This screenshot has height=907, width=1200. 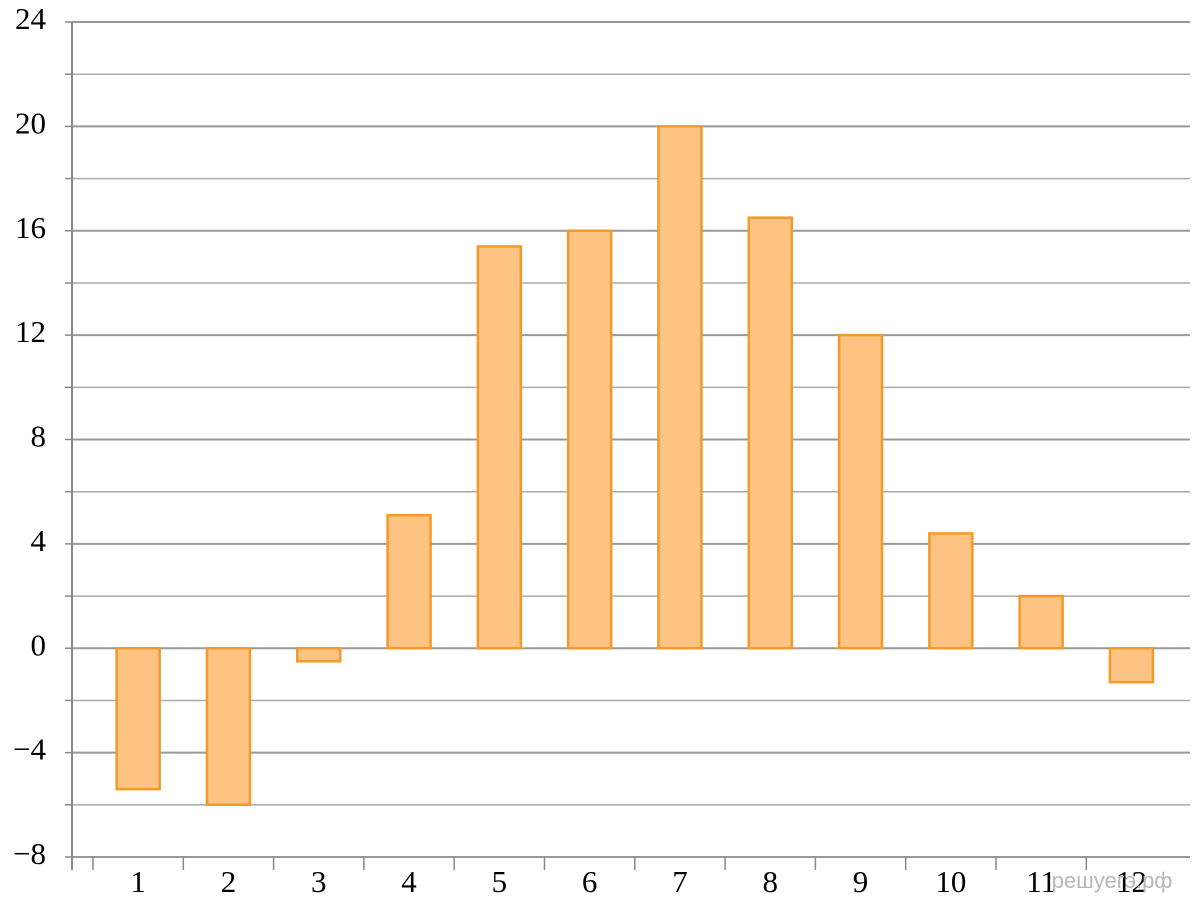 What do you see at coordinates (29, 749) in the screenshot?
I see `y-tick-label: −4` at bounding box center [29, 749].